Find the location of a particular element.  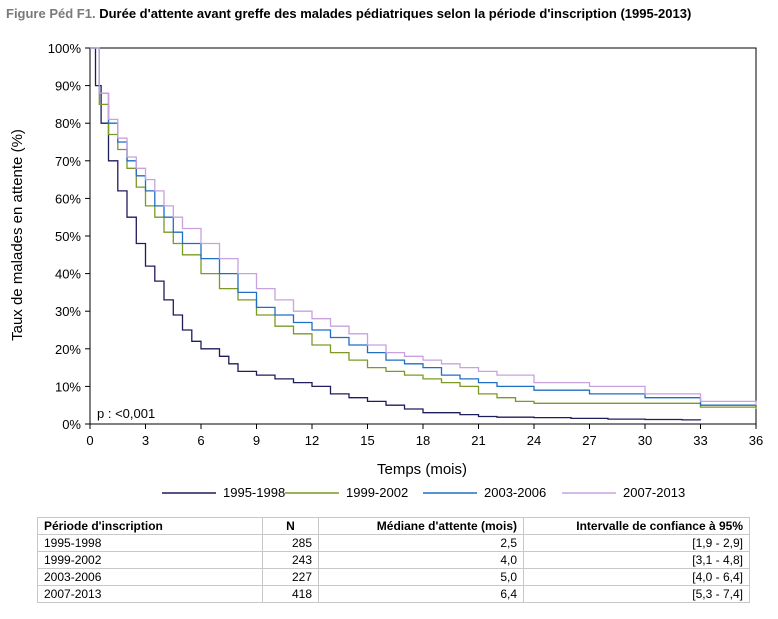

y-axis-label: Taux de malades en attente (%) is located at coordinates (17, 235).